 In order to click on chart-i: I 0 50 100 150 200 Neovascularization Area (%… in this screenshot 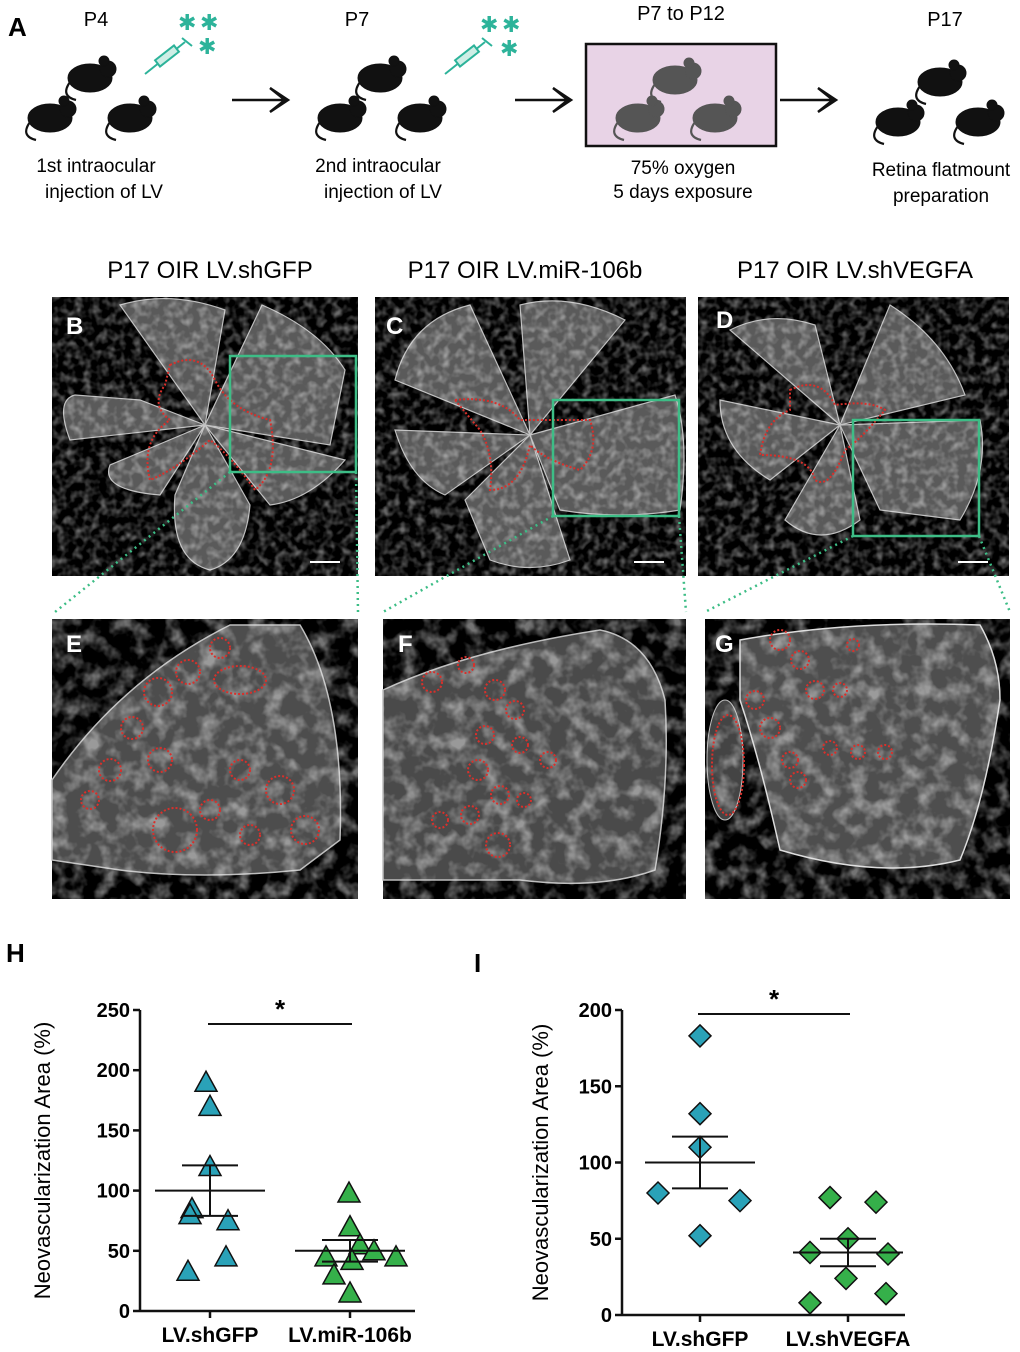, I will do `click(692, 1149)`.